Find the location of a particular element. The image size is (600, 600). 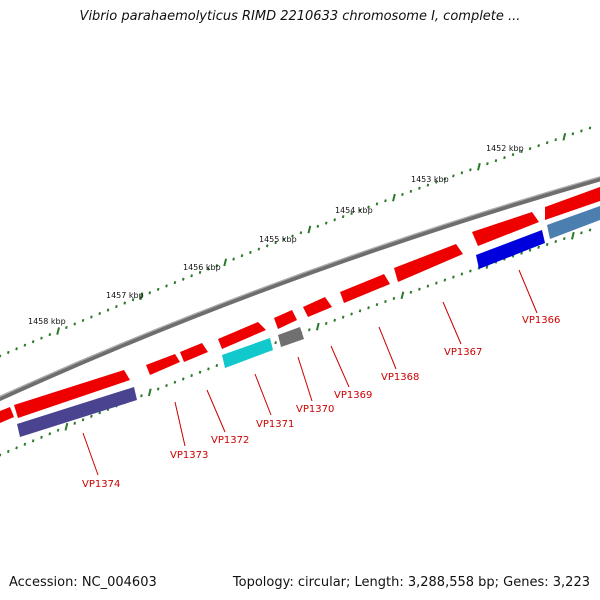

ruler-label-1458: 1458 kbp is located at coordinates (47, 321).